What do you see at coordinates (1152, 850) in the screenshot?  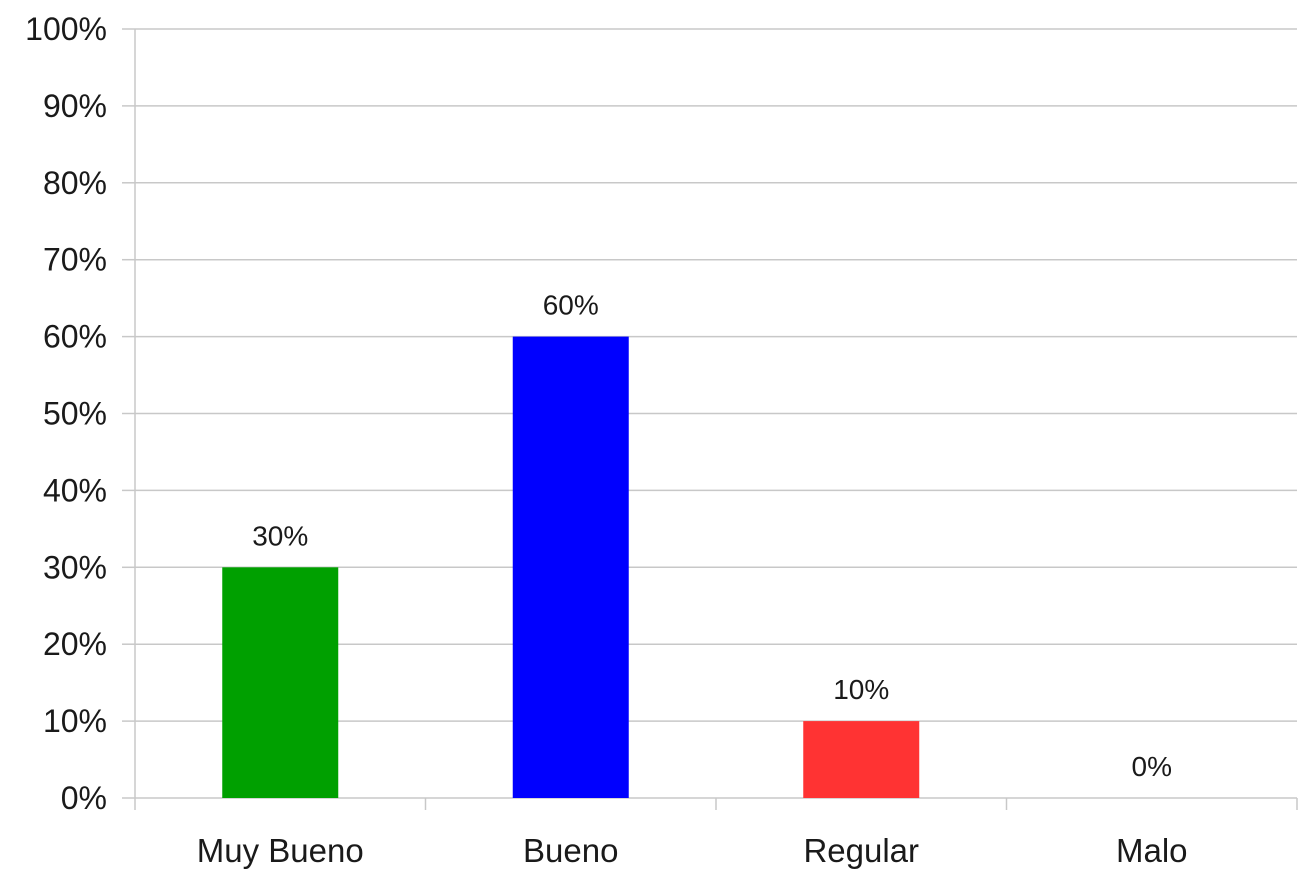 I see `x-tick-label: Malo` at bounding box center [1152, 850].